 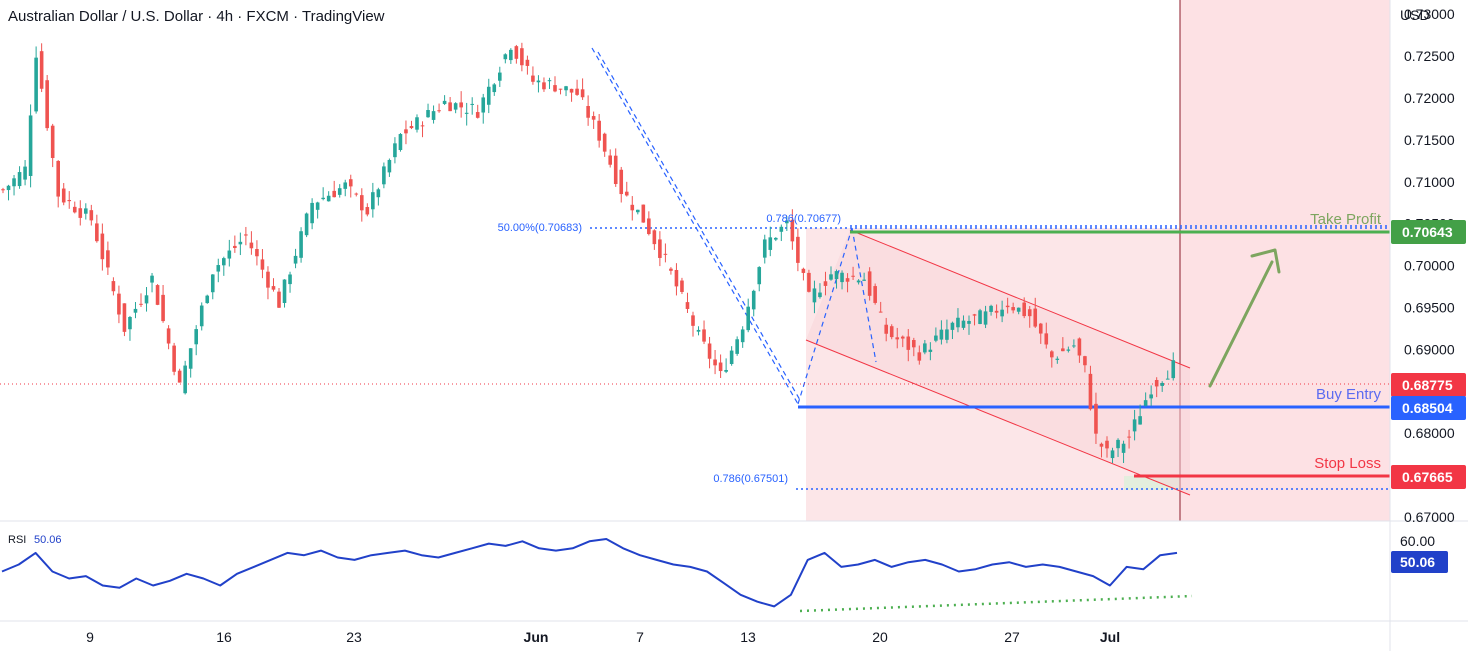 I want to click on take-profit-value: 0.70643, so click(x=1427, y=232).